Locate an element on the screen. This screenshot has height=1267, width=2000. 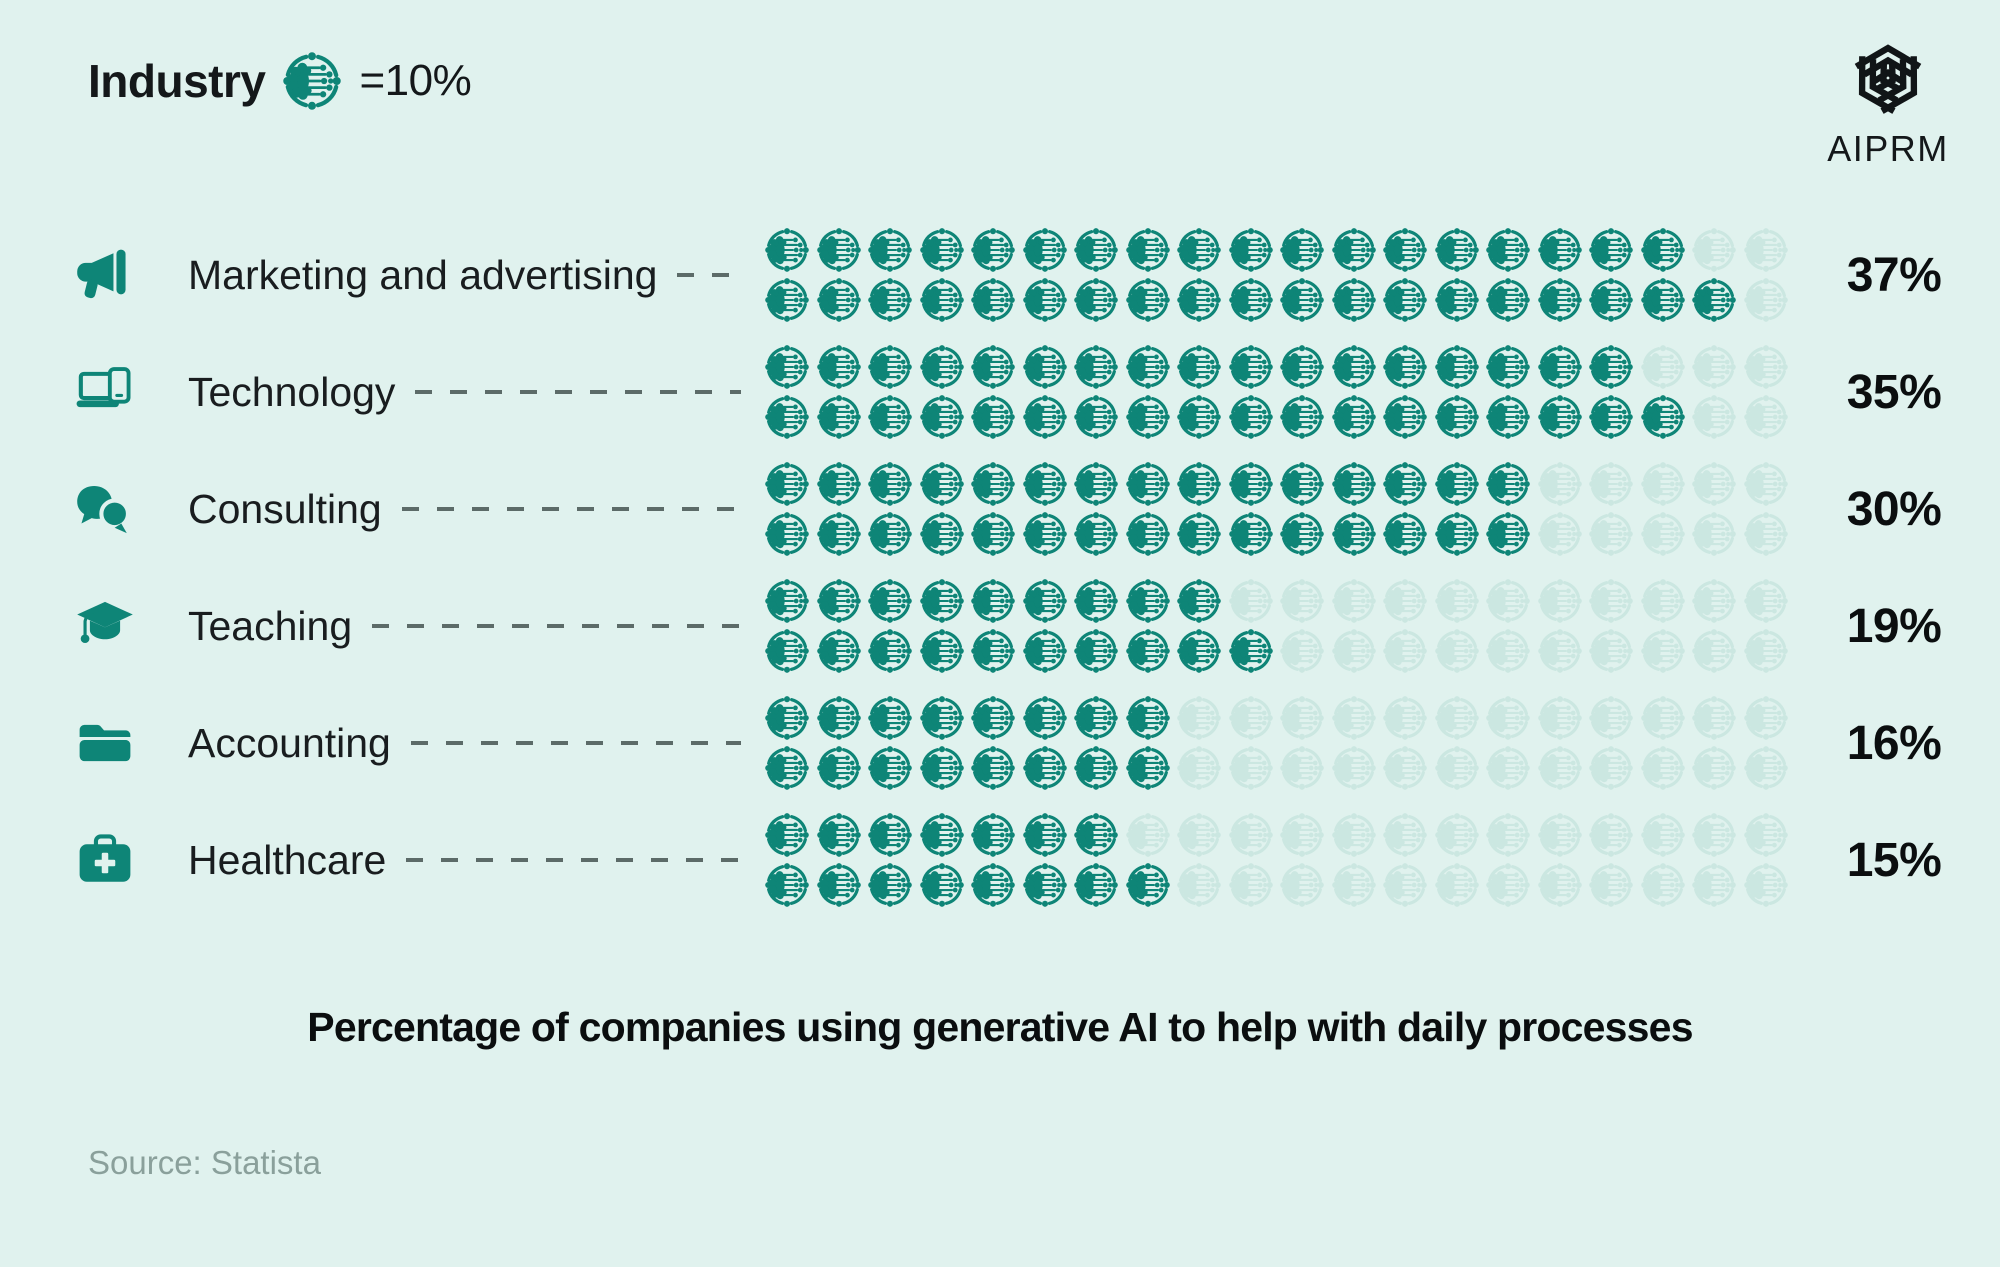
industry-row: Marketing and advertising 37% is located at coordinates (1000, 275).